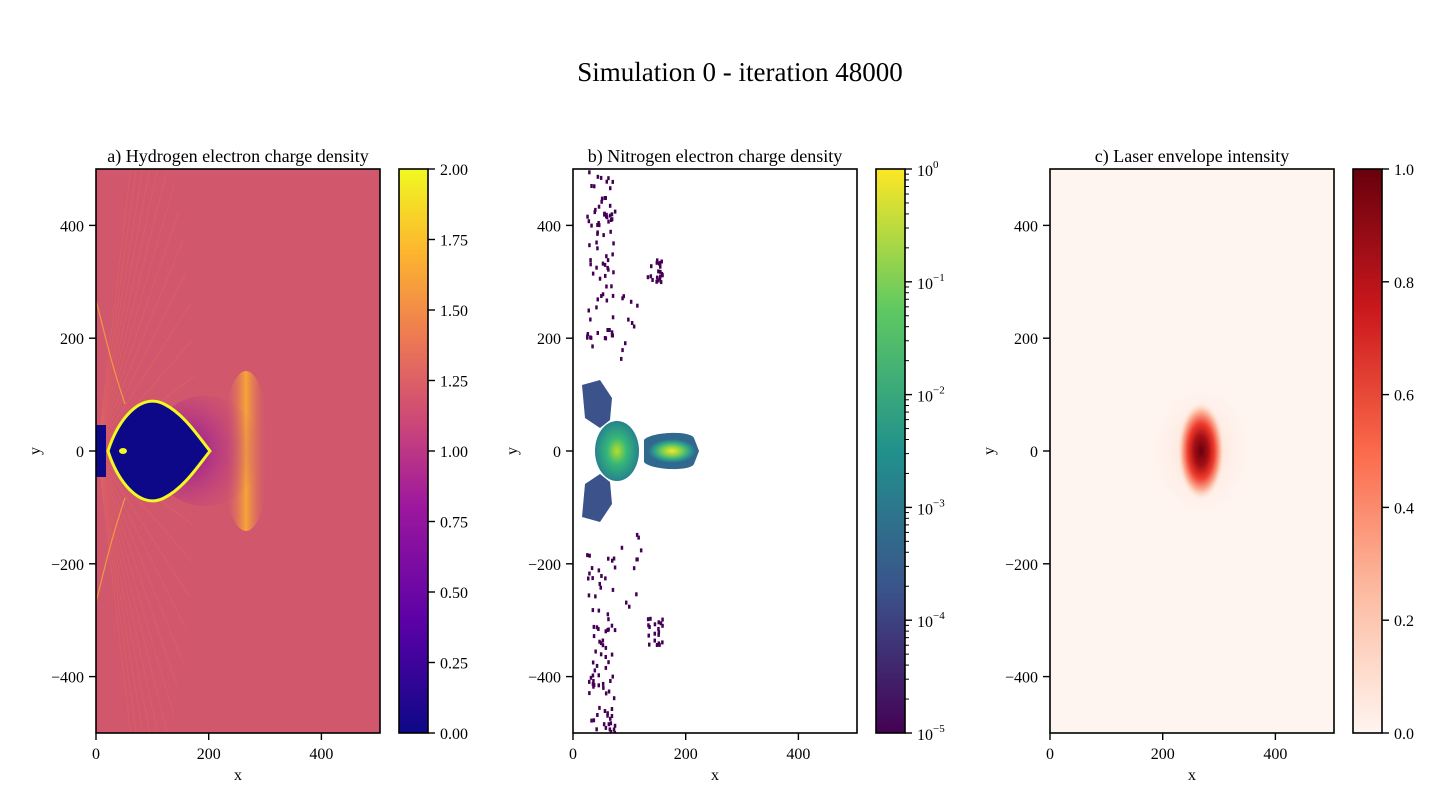 The width and height of the screenshot is (1440, 800). Describe the element at coordinates (159, 451) in the screenshot. I see `cavity-a` at that location.